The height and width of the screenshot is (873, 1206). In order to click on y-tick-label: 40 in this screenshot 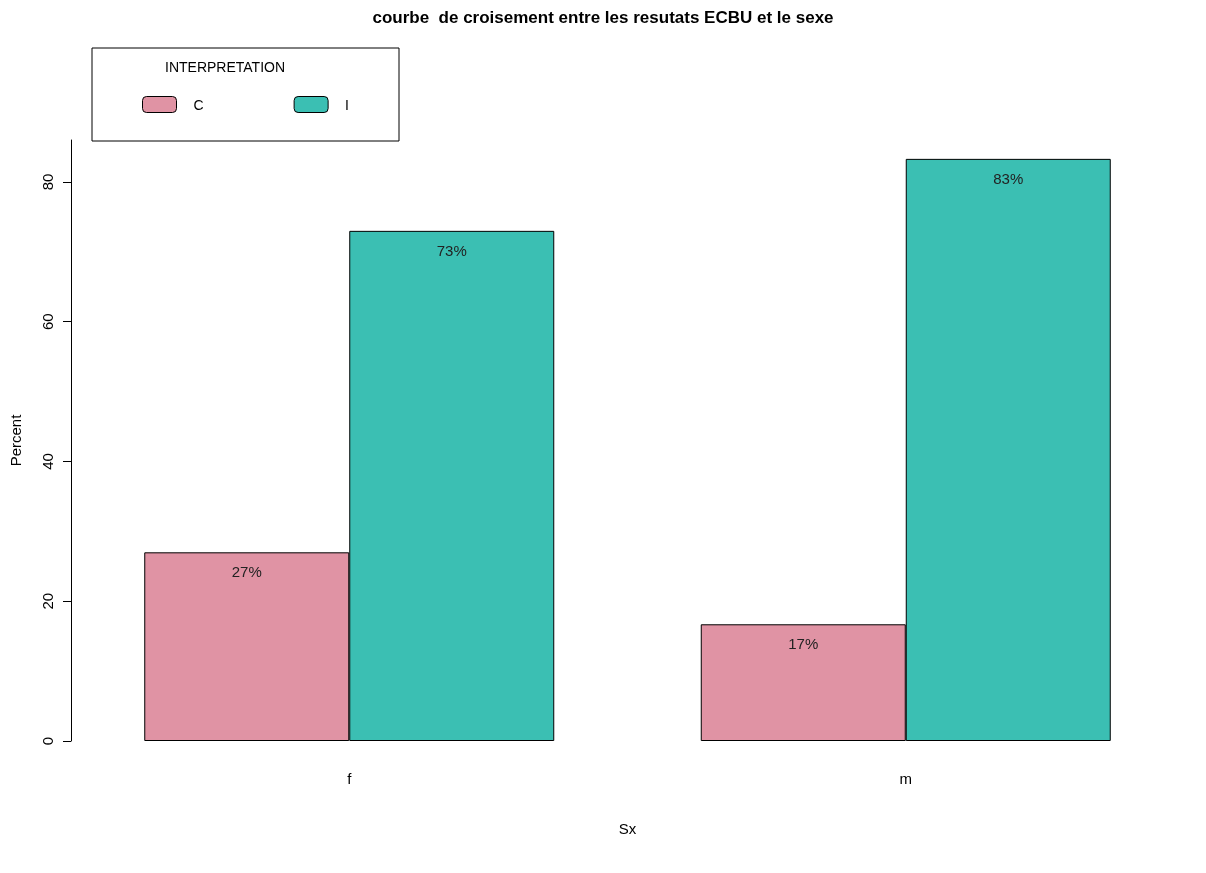, I will do `click(47, 461)`.